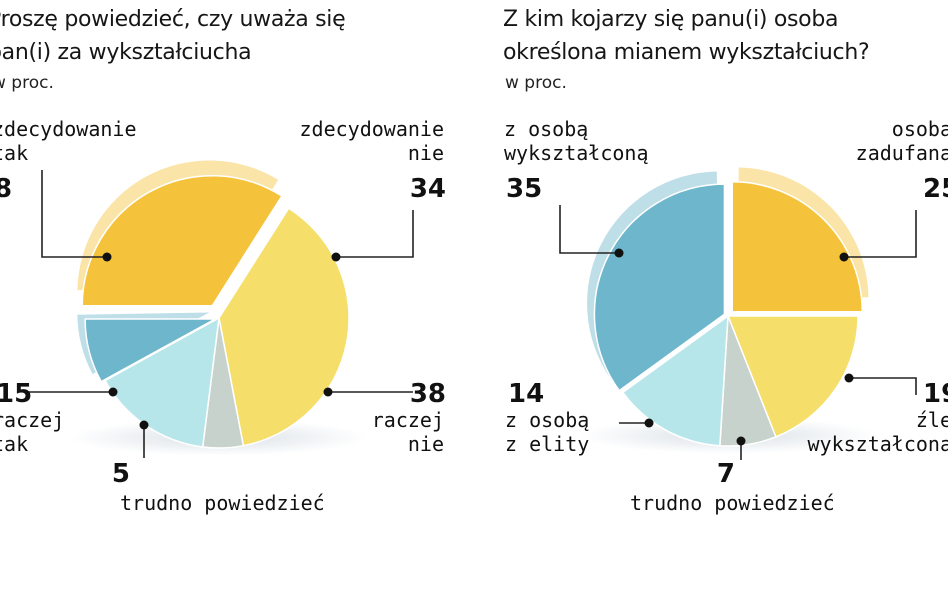  What do you see at coordinates (524, 189) in the screenshot?
I see `slice-value: 35` at bounding box center [524, 189].